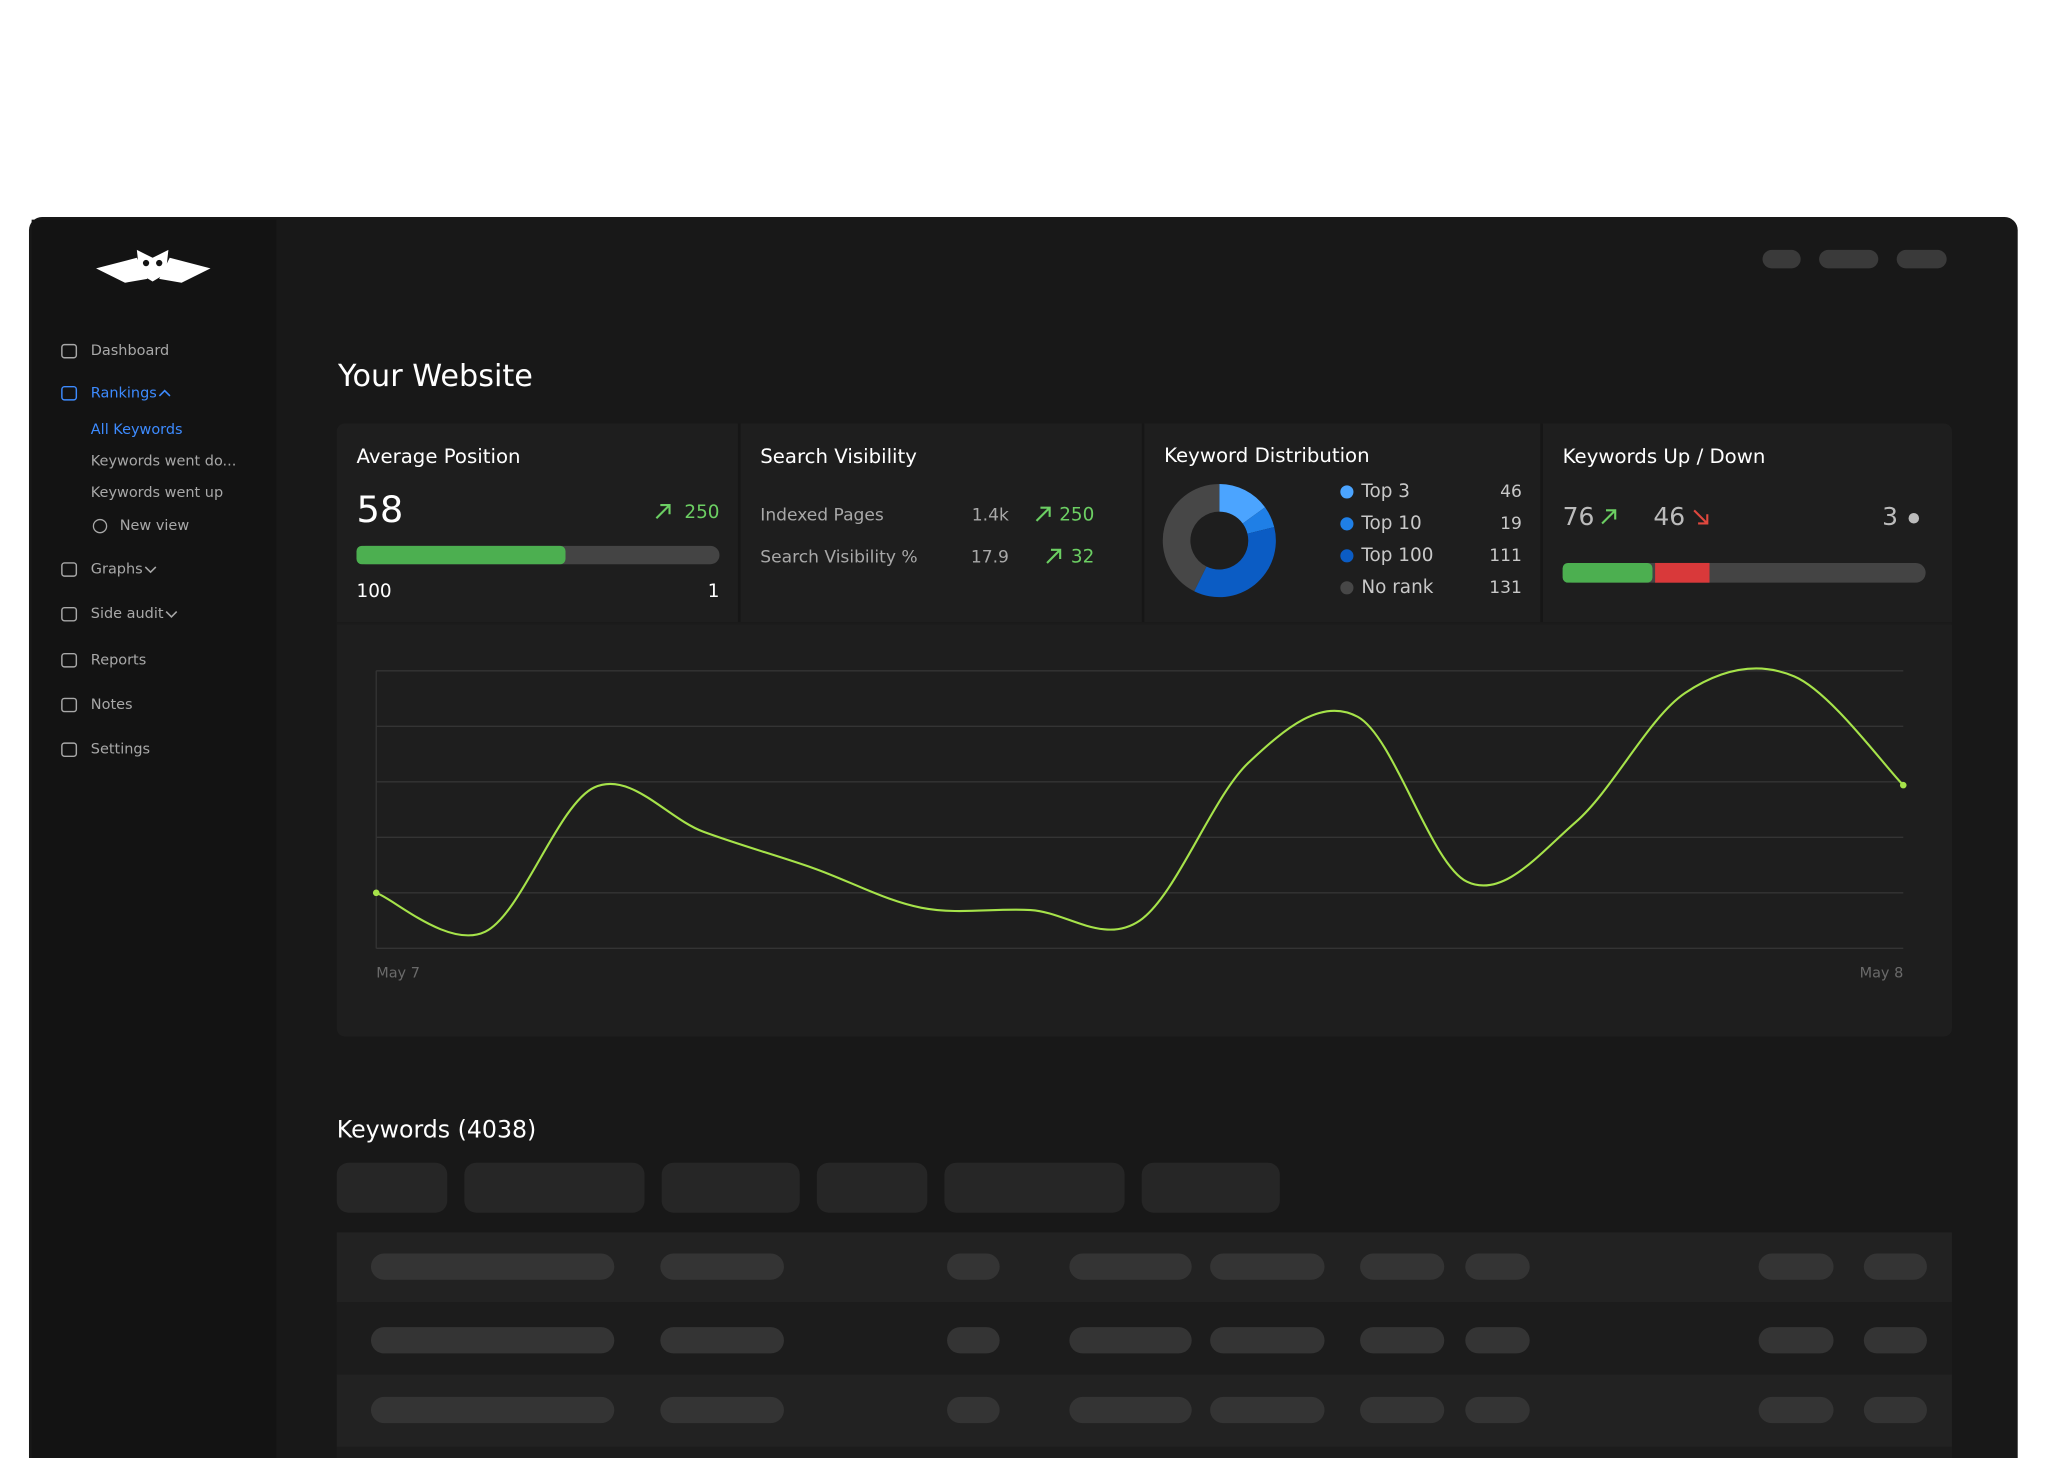  I want to click on card-title: Keywords Up / Down, so click(1664, 456).